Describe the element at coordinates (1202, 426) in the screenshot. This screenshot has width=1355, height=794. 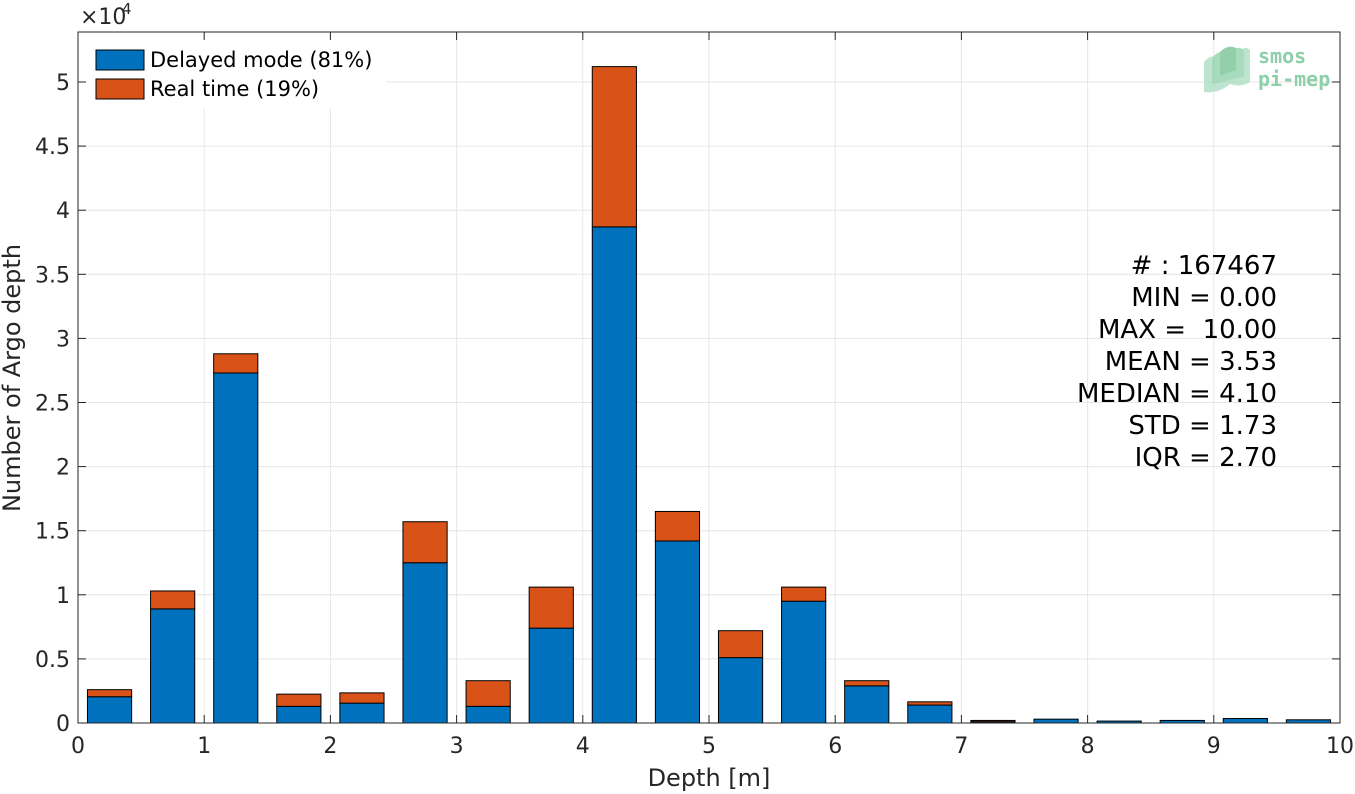
I see `stat-std: STD = 1.73` at that location.